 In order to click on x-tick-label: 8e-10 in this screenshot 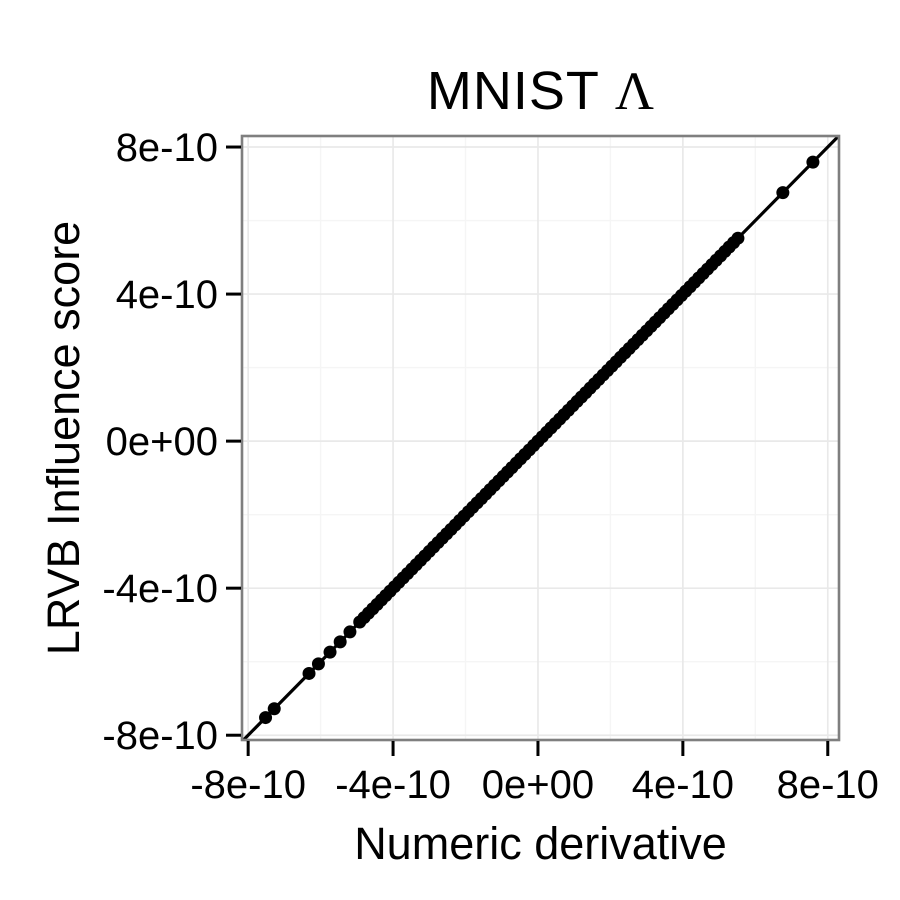, I will do `click(828, 785)`.